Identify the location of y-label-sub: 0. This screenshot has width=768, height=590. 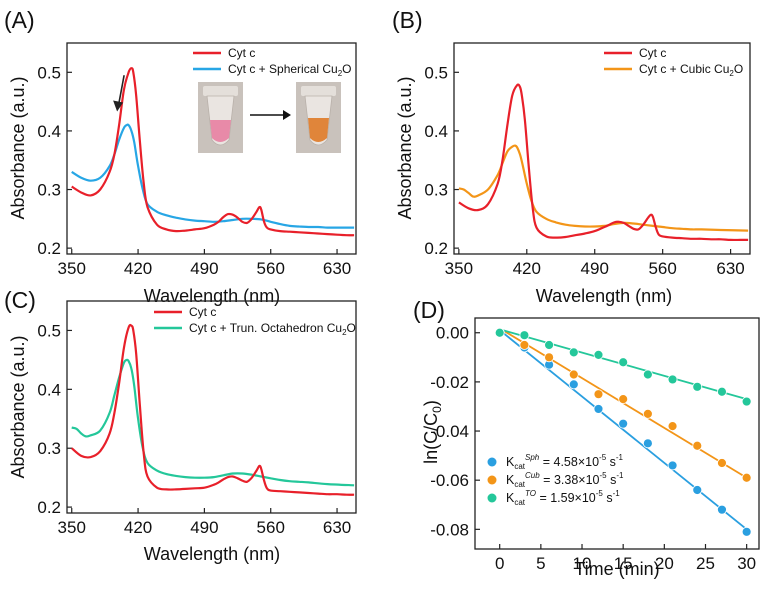
(437, 409).